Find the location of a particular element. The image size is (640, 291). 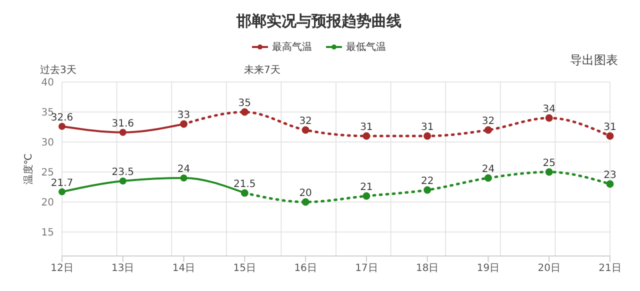

data-label: 34 is located at coordinates (549, 109).